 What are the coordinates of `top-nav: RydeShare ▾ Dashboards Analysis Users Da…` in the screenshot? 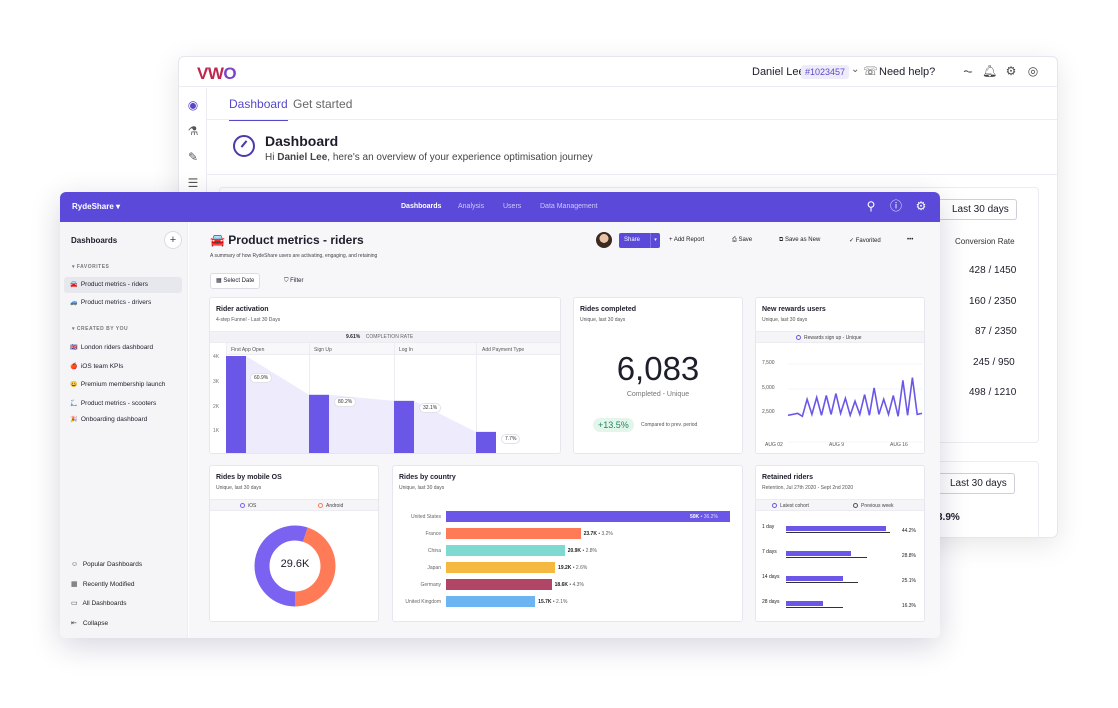 It's located at (500, 207).